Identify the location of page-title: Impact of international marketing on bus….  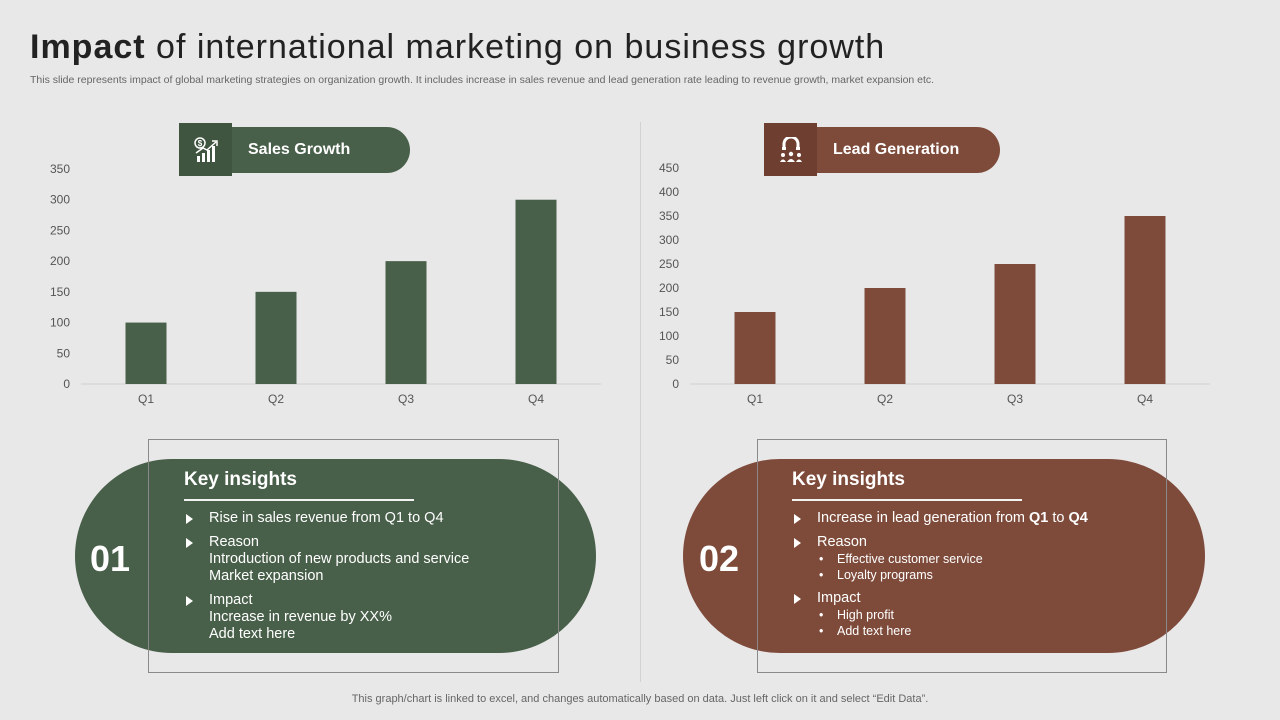
(457, 47).